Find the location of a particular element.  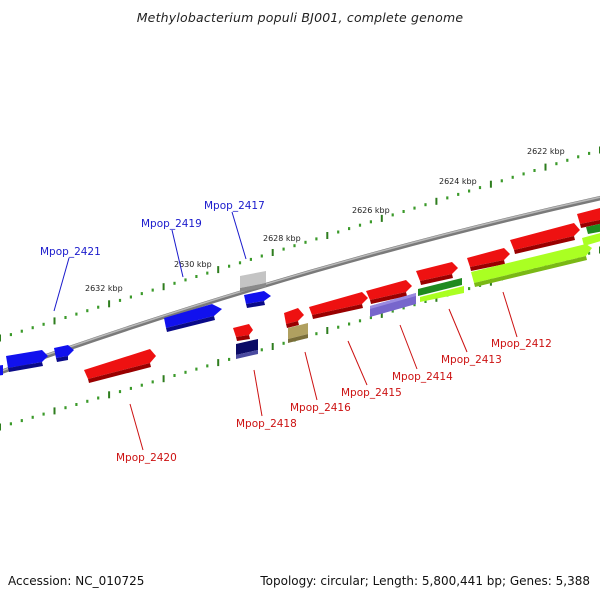

kbp-label: 2630 kbp is located at coordinates (193, 264).